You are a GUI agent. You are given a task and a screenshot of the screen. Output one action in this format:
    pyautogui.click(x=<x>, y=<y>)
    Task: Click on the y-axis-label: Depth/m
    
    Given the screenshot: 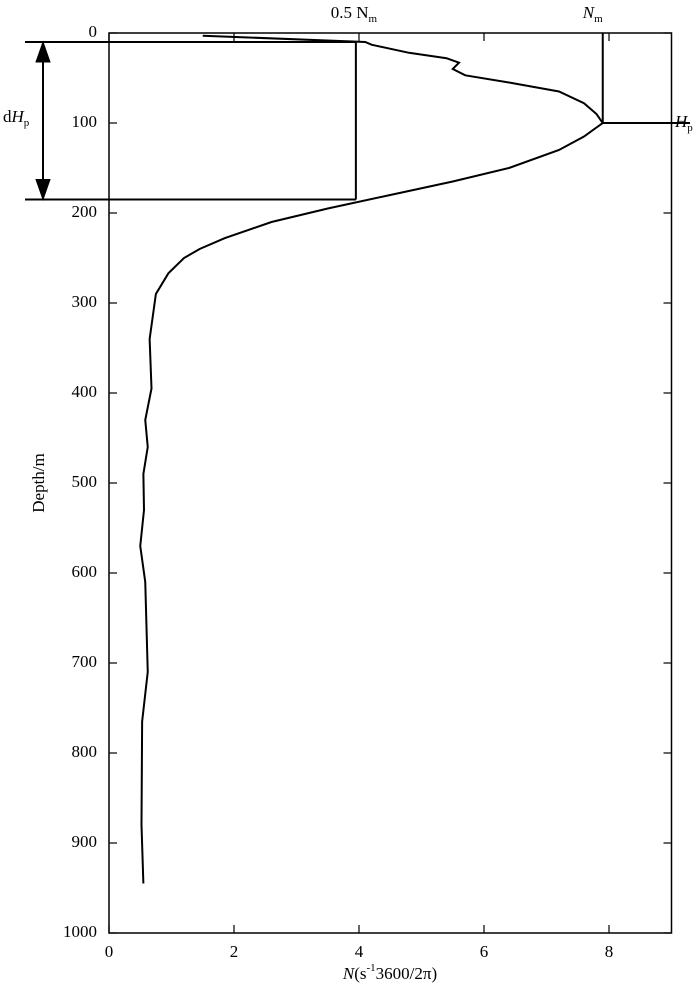 What is the action you would take?
    pyautogui.click(x=38, y=483)
    